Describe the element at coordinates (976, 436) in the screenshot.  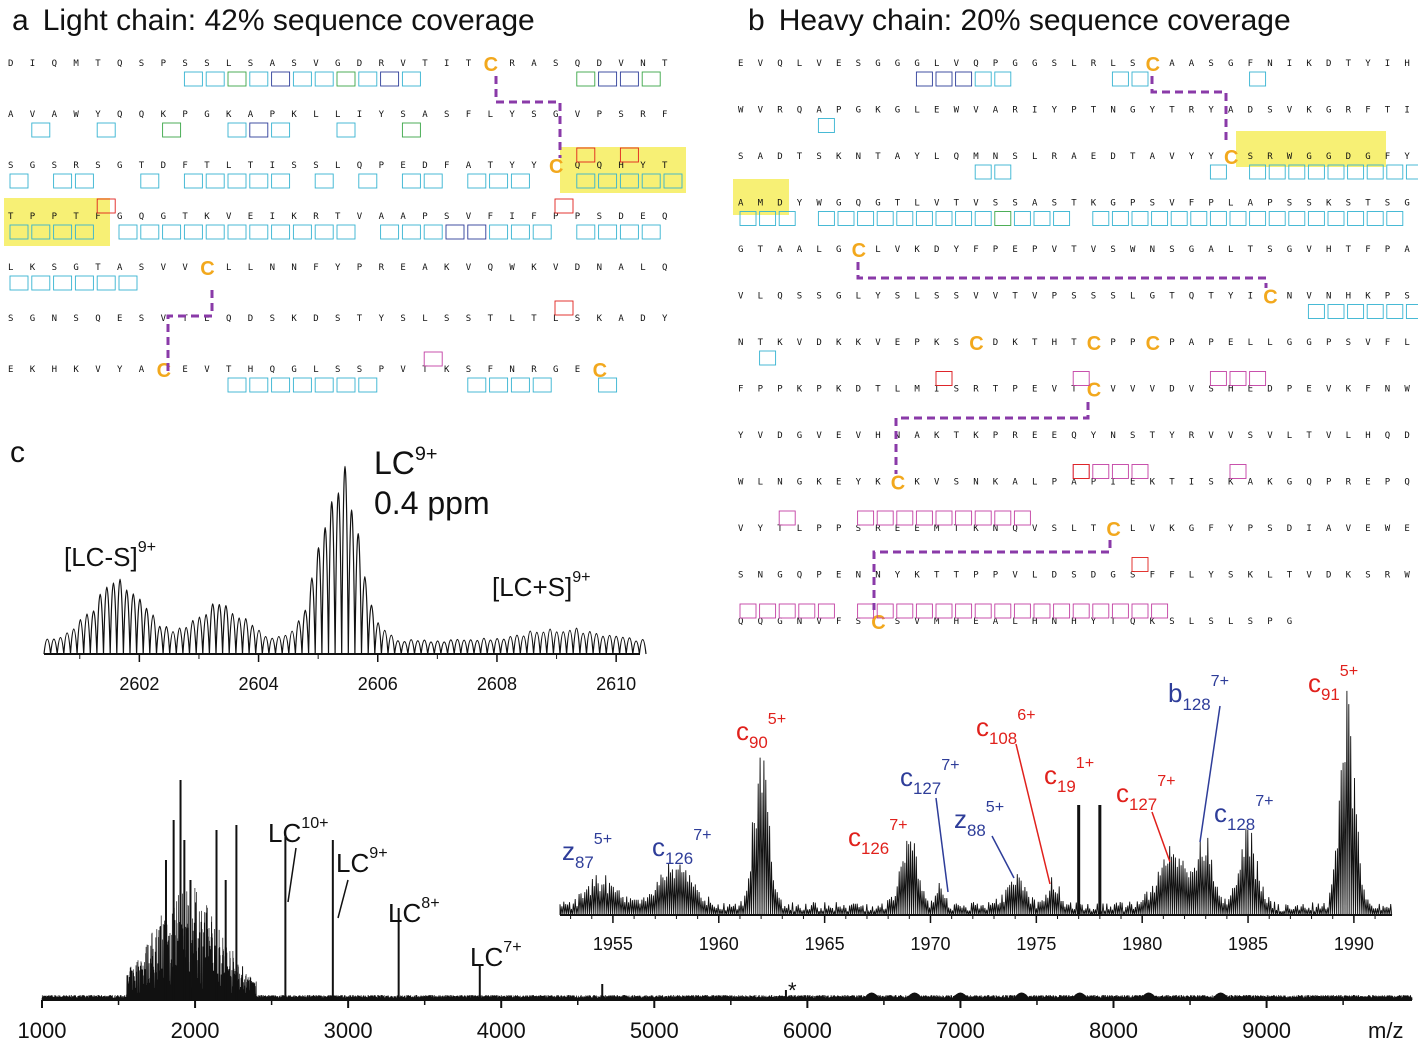
I see `panel-b-residue: K` at that location.